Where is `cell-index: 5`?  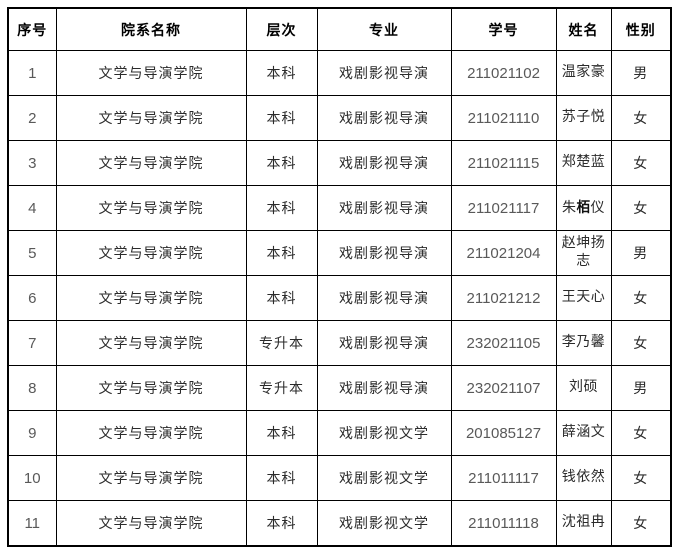
cell-index: 5 is located at coordinates (32, 253).